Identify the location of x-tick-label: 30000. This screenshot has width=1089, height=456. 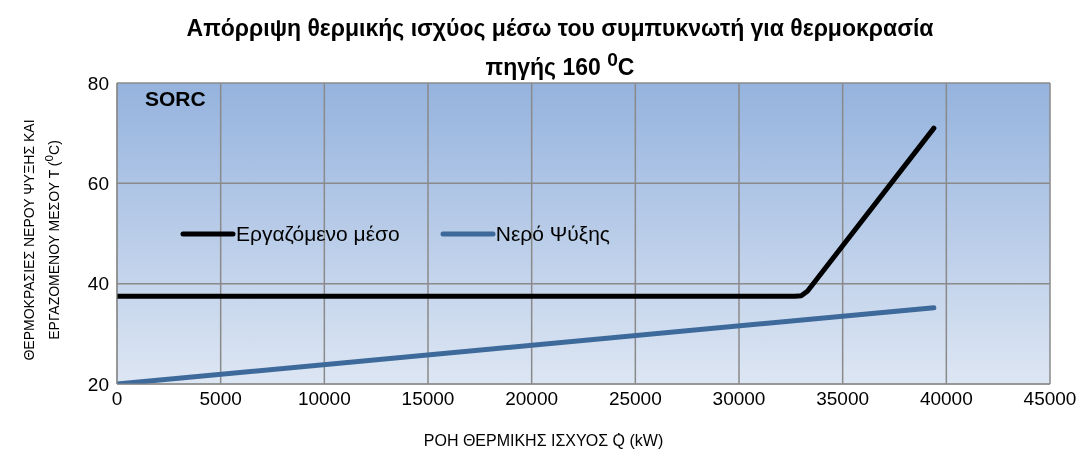
(739, 399).